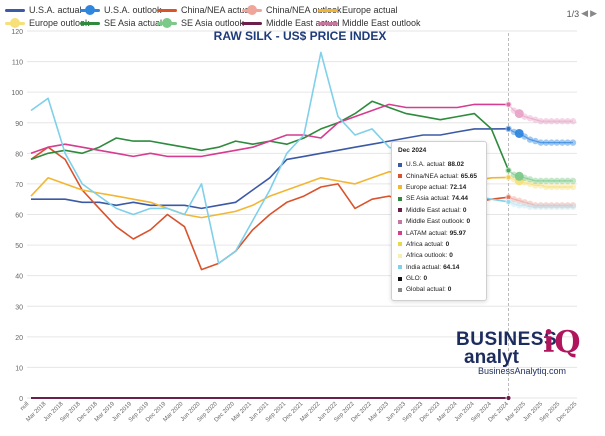  I want to click on legend-item-europe-outlook: Europe outlook, so click(47, 22).